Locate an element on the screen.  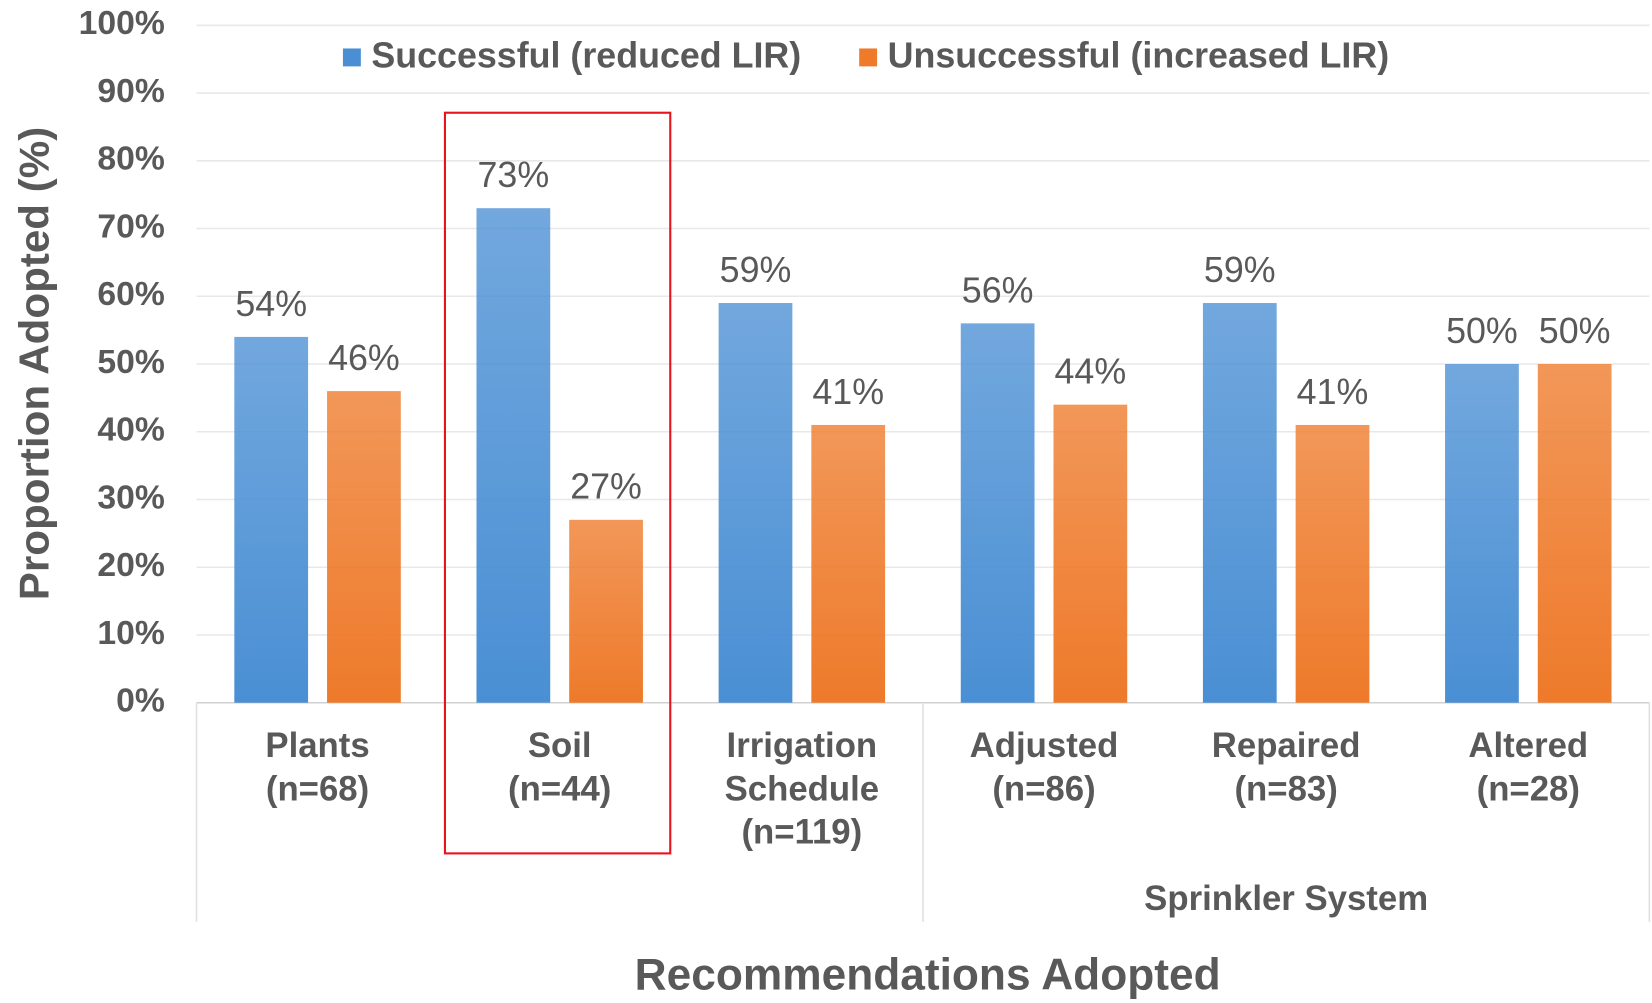
data-label: 46% is located at coordinates (364, 358).